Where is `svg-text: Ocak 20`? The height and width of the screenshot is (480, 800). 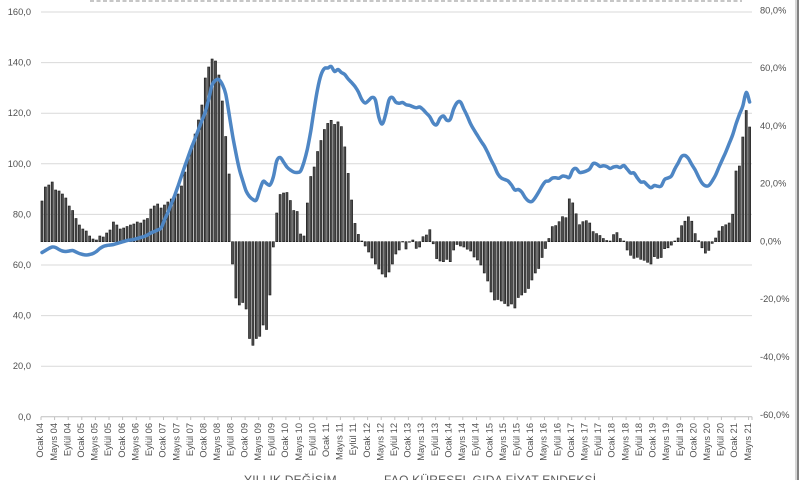
svg-text: Ocak 20 is located at coordinates (693, 440).